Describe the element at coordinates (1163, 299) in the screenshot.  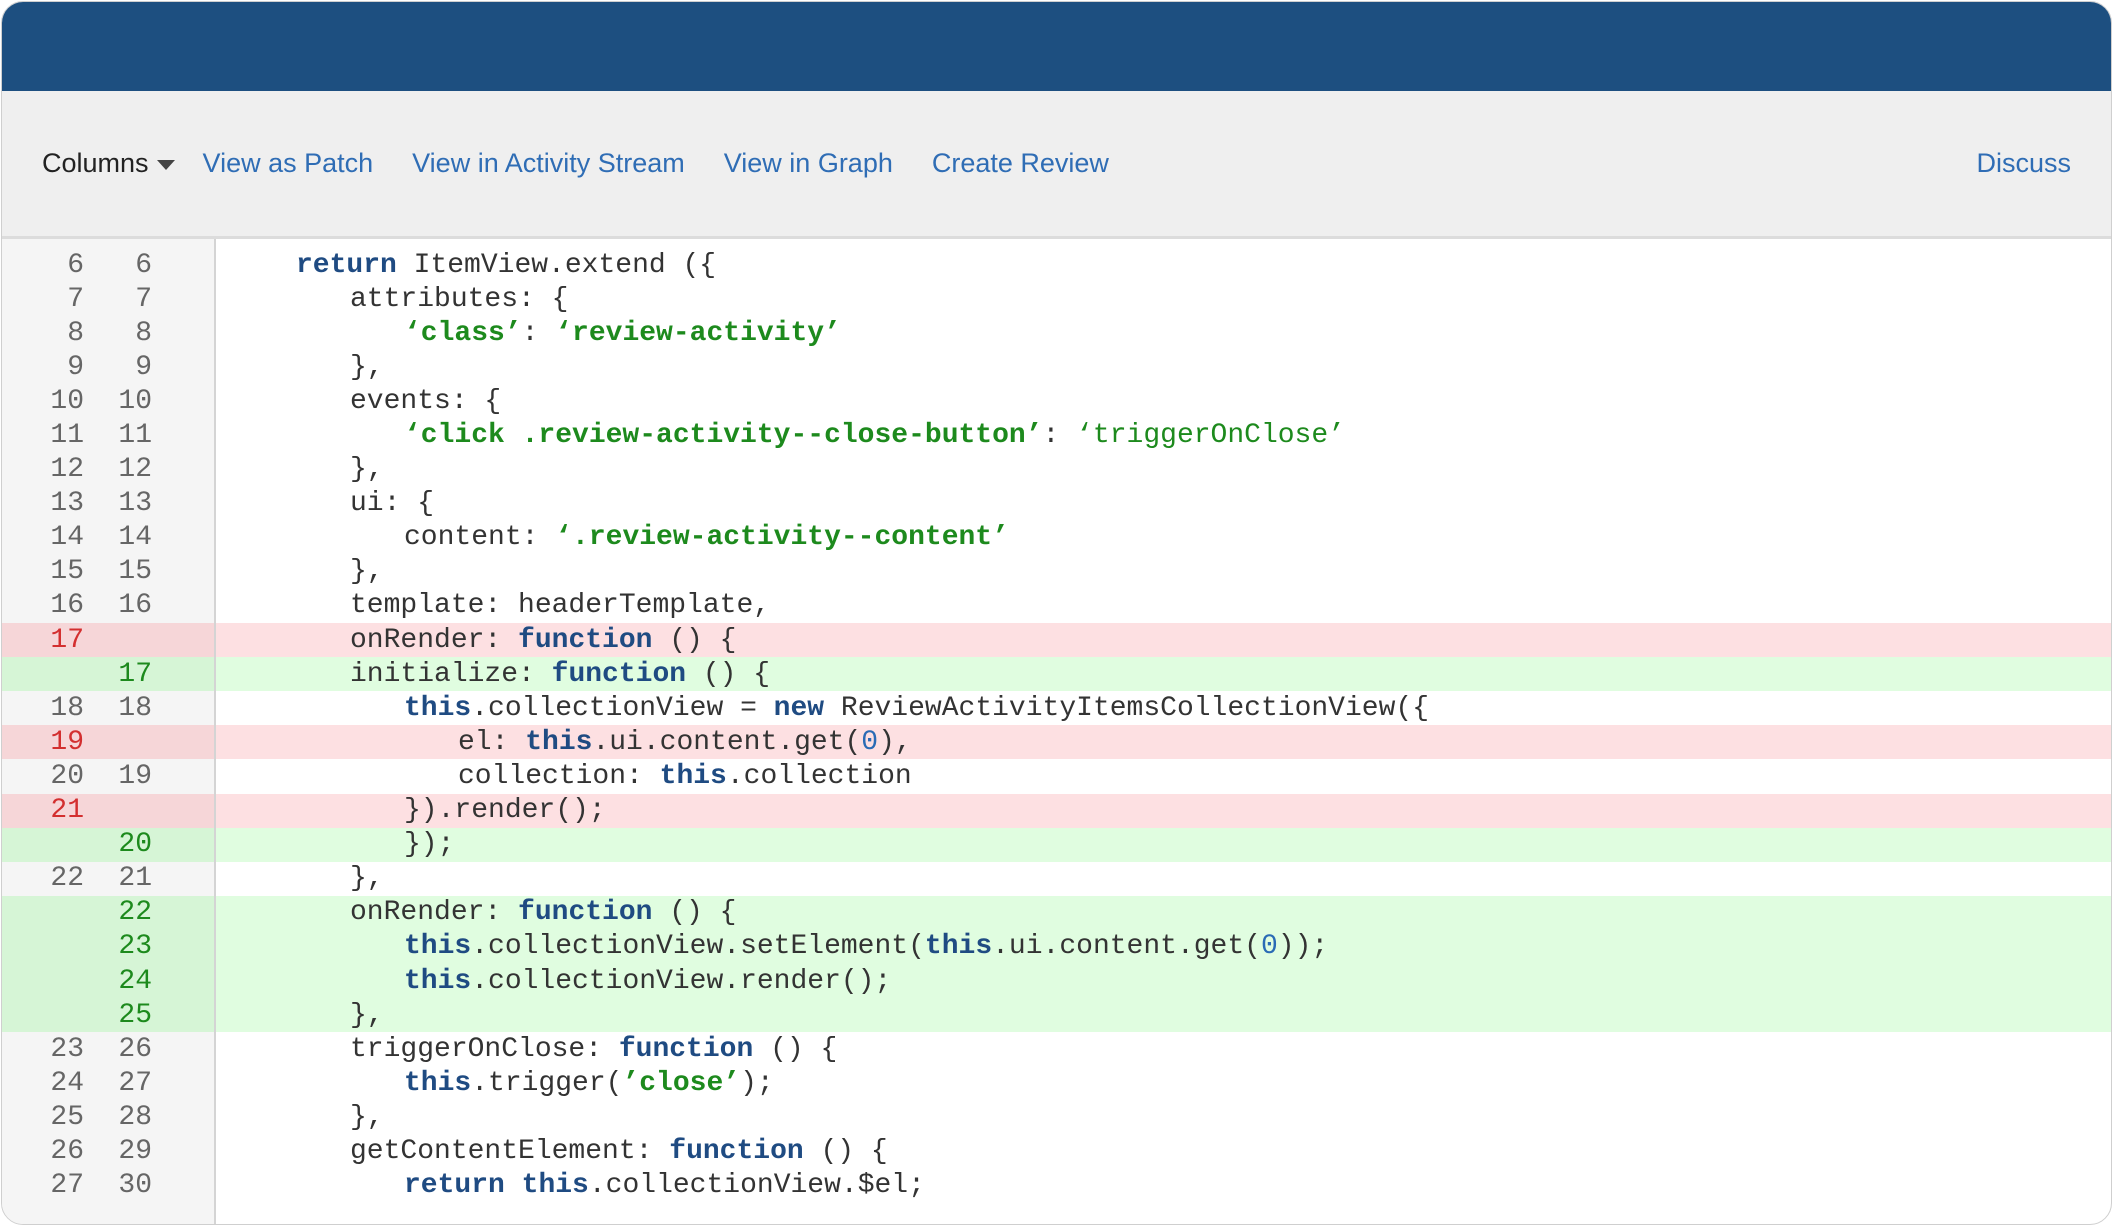
I see `code-line: attributes: {` at that location.